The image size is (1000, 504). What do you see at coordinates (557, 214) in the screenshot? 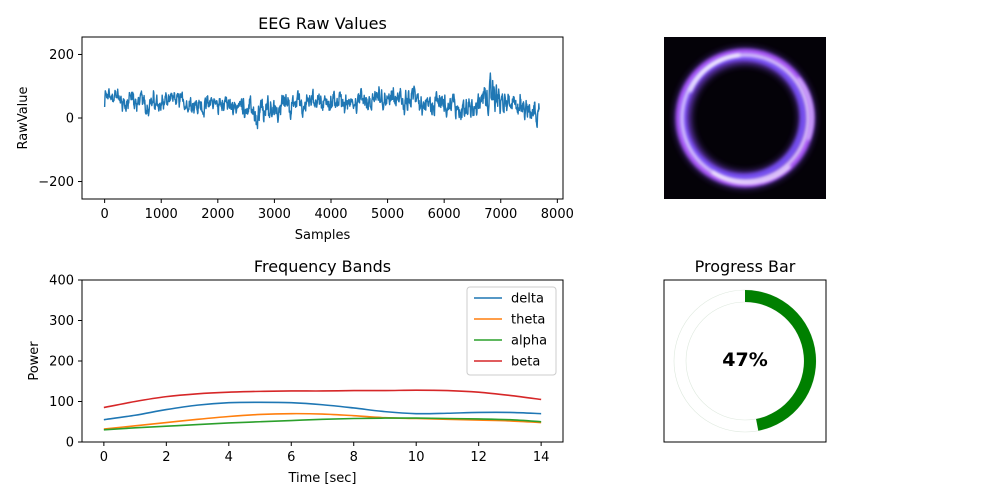
I see `eeg-x-tick-label: 8000` at bounding box center [557, 214].